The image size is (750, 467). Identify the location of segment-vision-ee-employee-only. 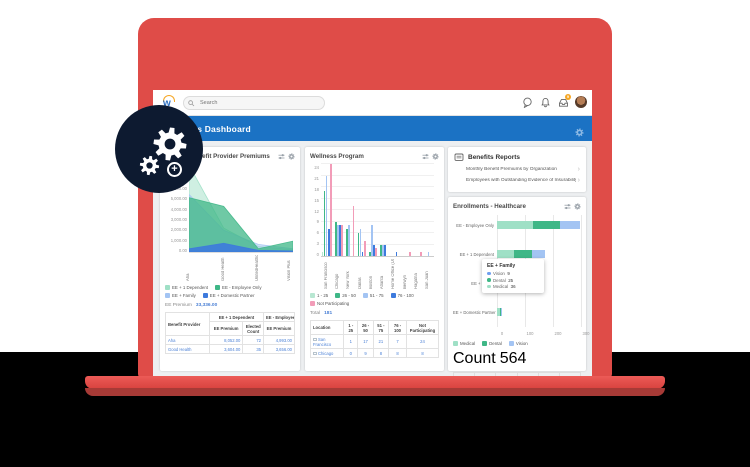
(569, 225).